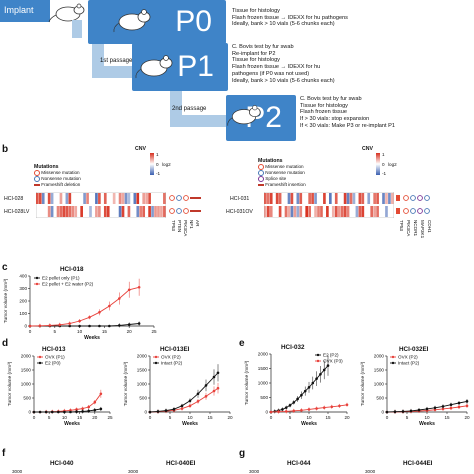 This screenshot has height=474, width=474. I want to click on p1-bullet: Flash frozen tissue → IDEXX for hu, so click(276, 67).